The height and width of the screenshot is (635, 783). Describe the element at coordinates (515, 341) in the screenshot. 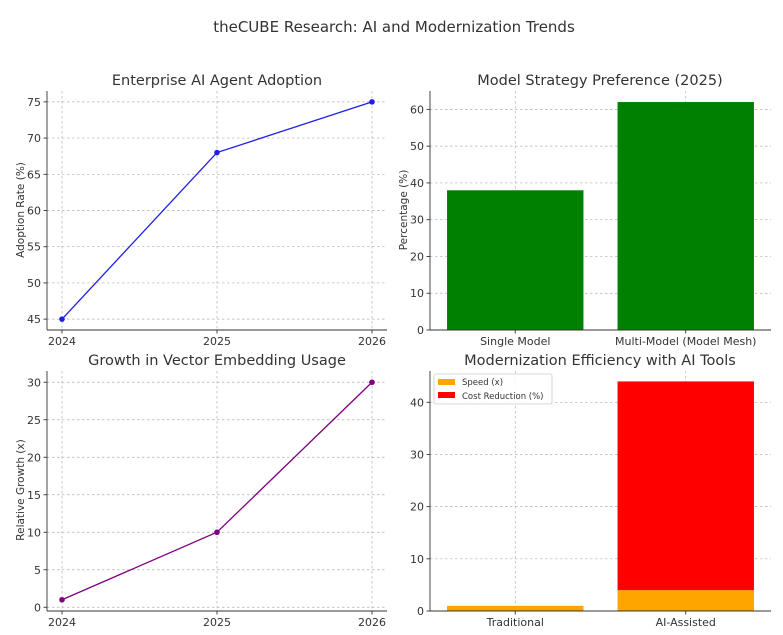

I see `x-tick-label: Single Model` at that location.